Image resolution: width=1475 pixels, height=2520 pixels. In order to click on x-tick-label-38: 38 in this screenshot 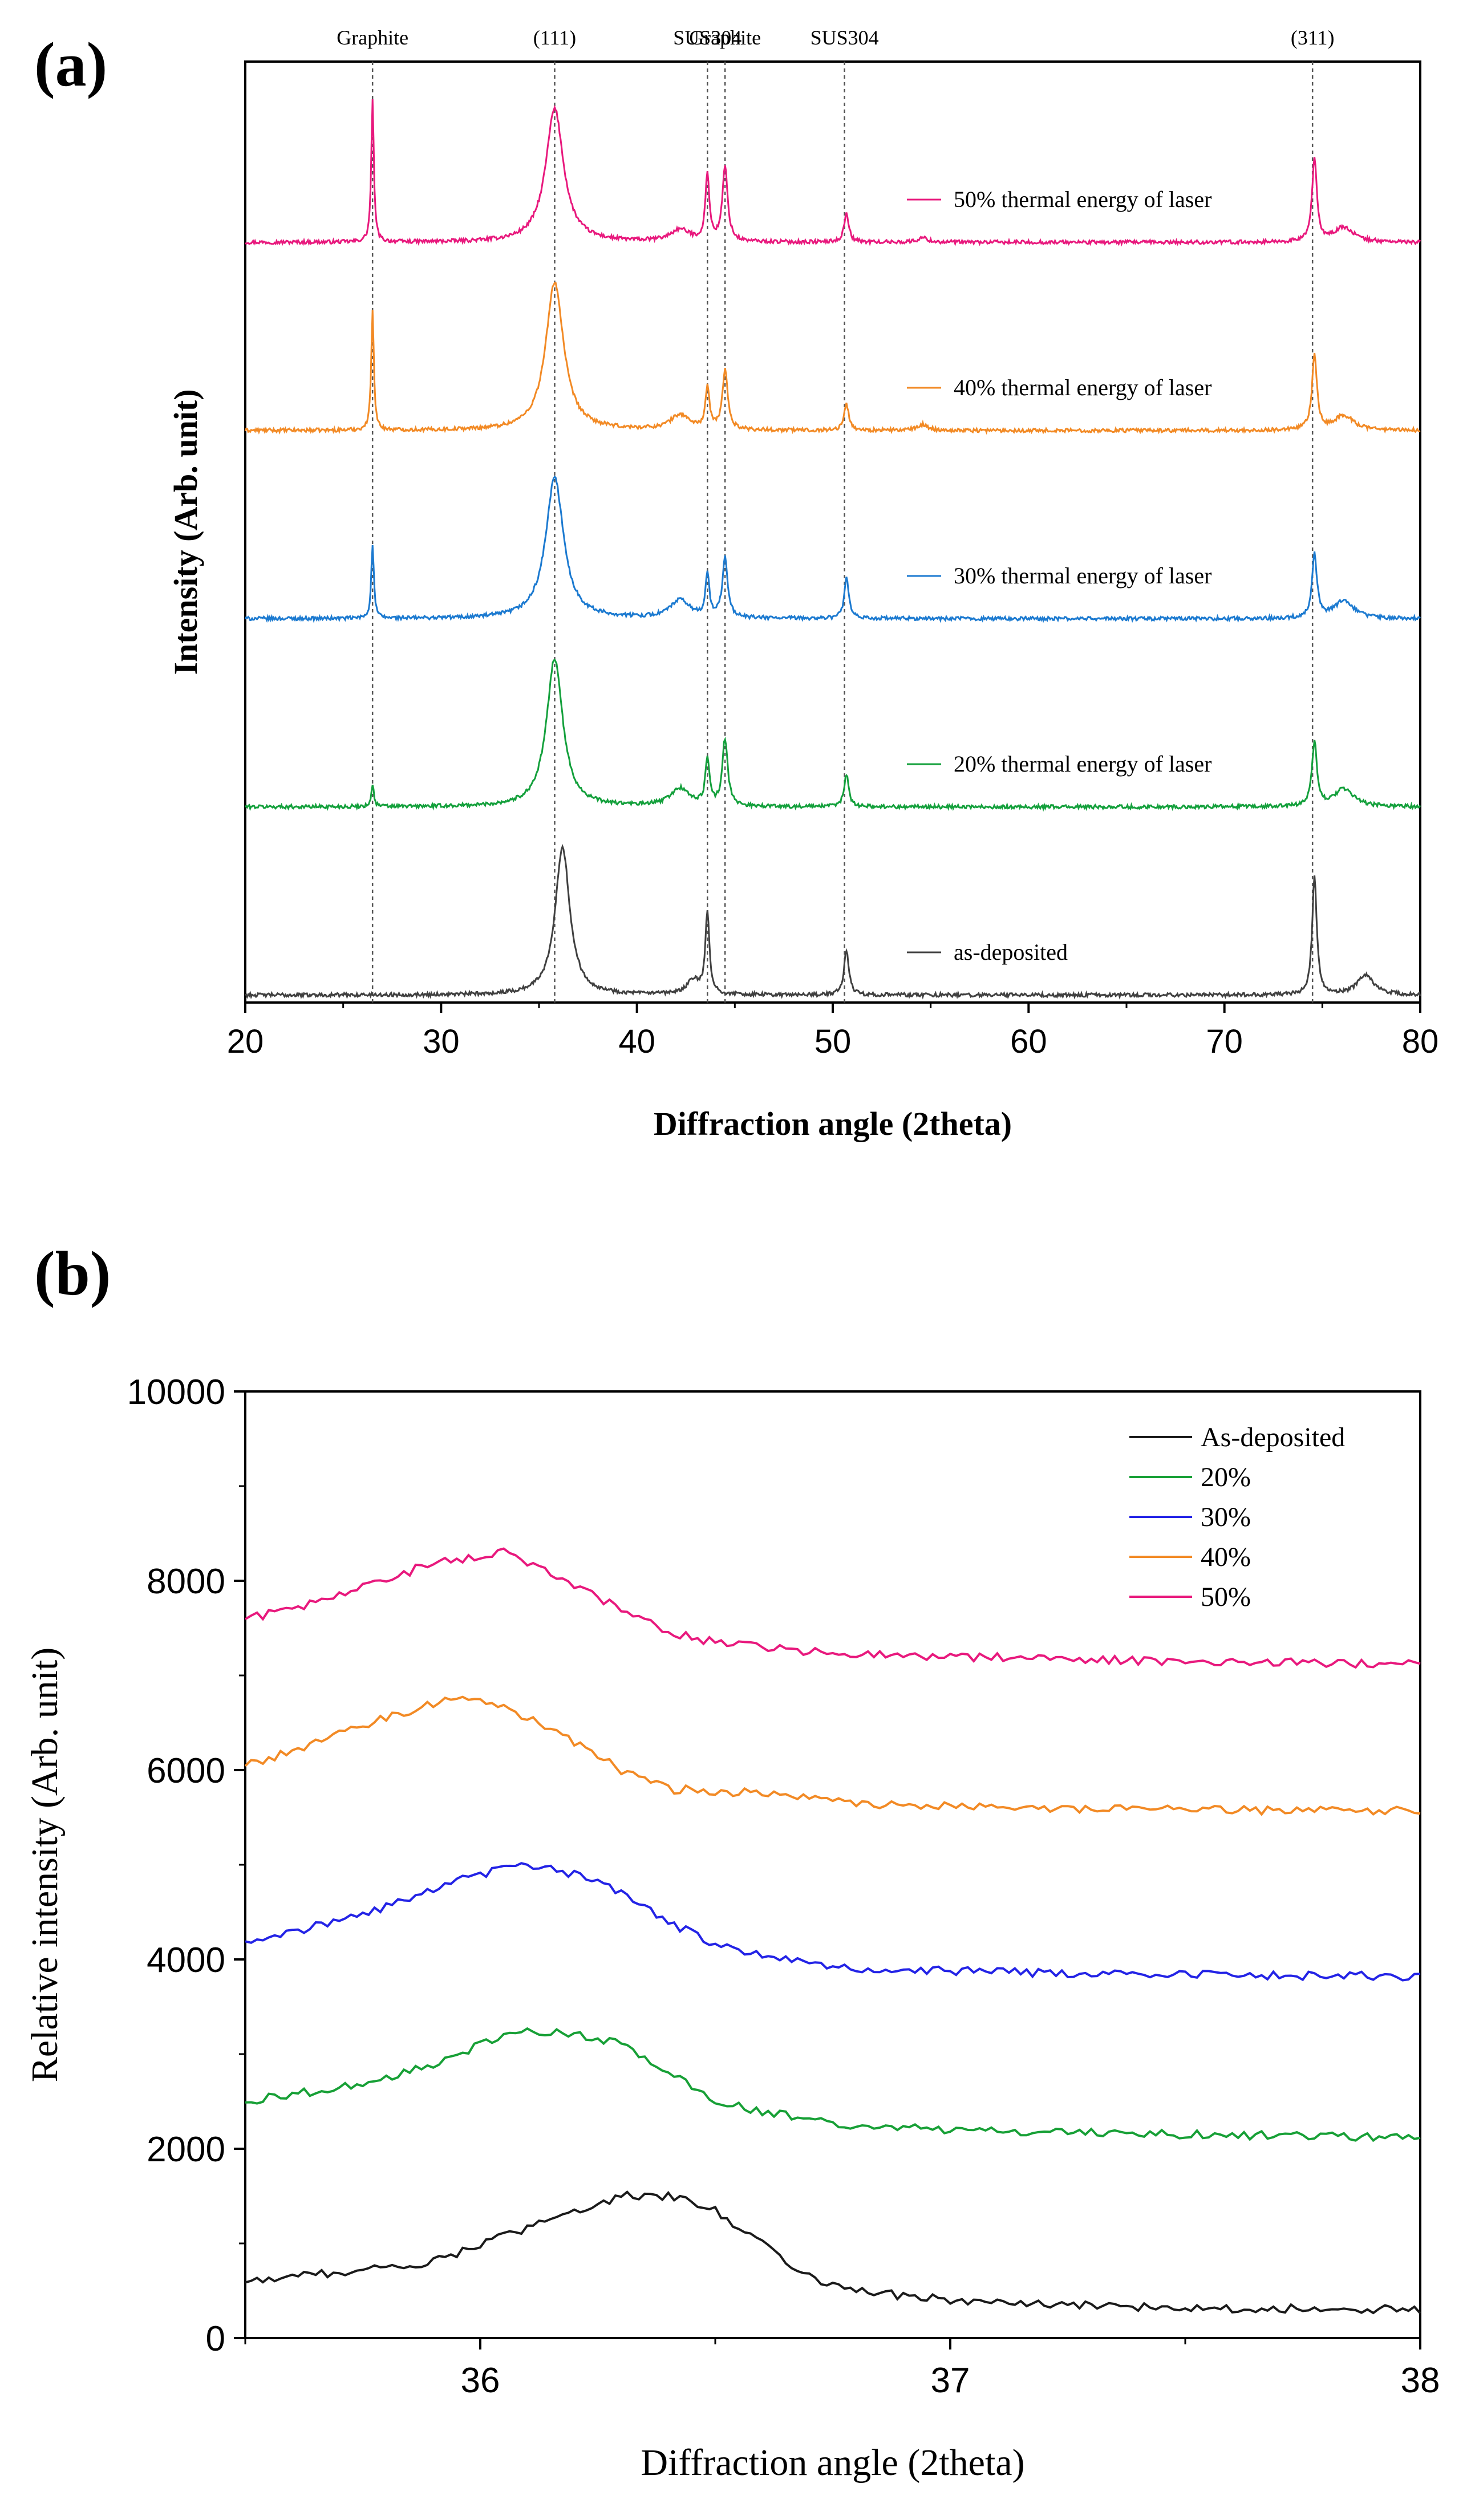, I will do `click(1420, 2380)`.